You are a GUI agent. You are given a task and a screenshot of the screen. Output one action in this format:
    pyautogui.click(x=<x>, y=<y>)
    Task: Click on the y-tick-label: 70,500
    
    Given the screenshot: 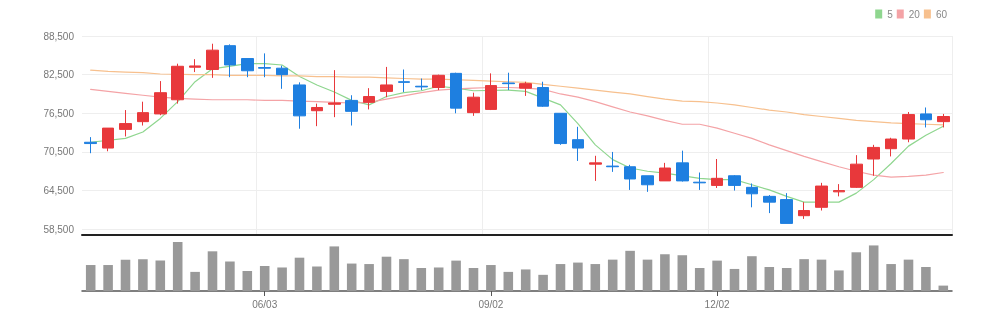 What is the action you would take?
    pyautogui.click(x=59, y=152)
    